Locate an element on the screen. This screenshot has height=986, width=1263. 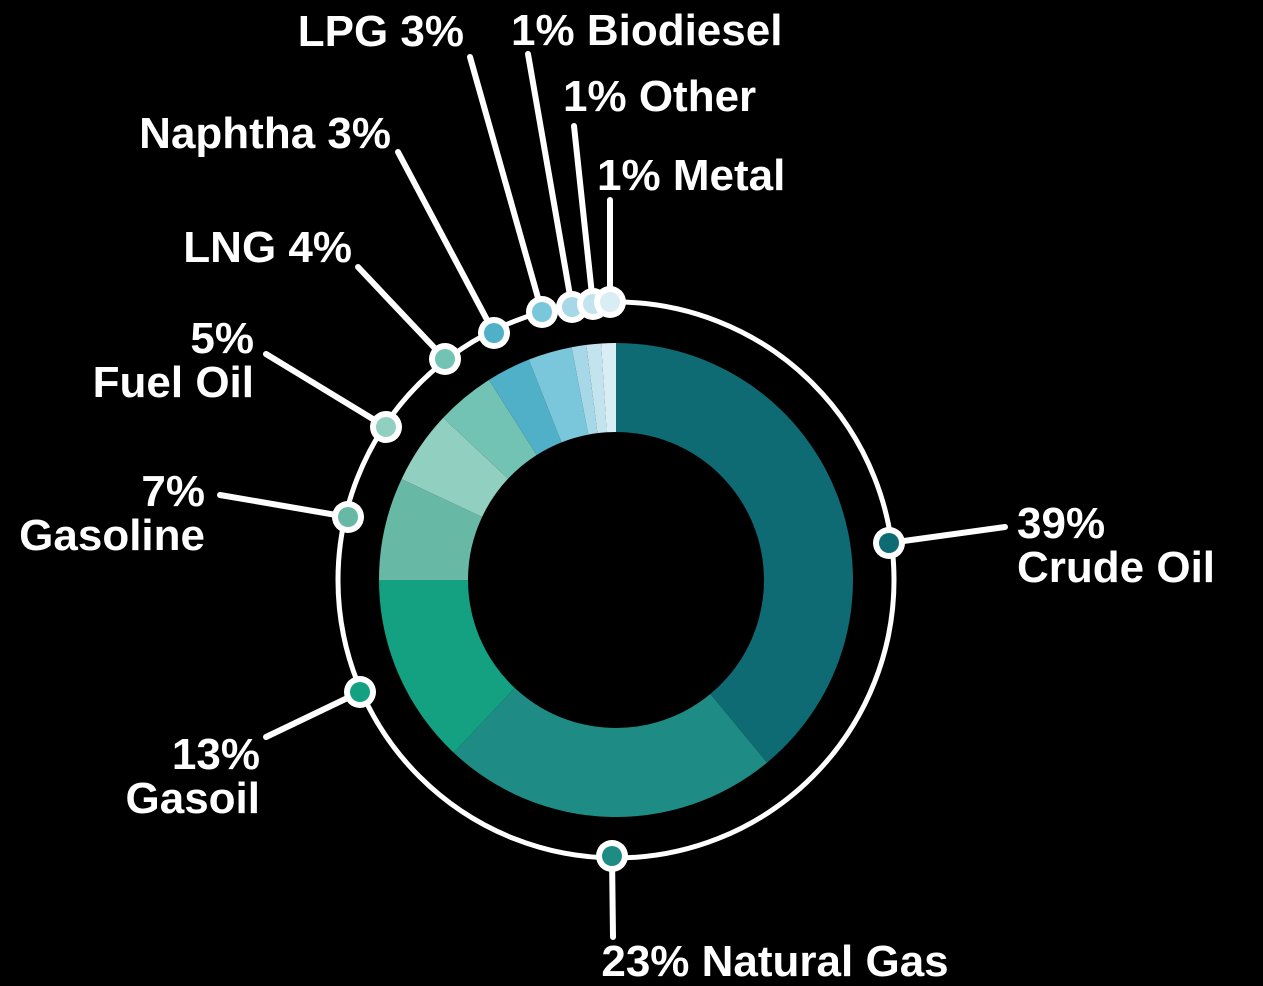
leader-line-crude-oil is located at coordinates (947, 535).